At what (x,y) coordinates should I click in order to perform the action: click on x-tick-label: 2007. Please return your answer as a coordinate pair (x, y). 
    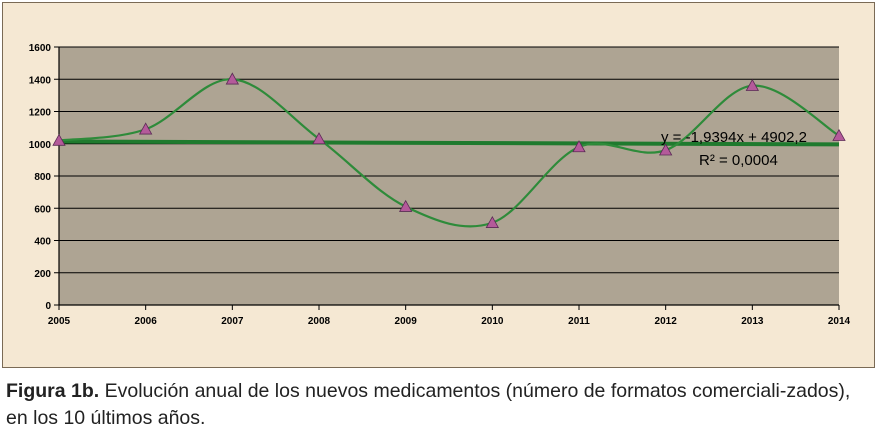
    Looking at the image, I should click on (232, 321).